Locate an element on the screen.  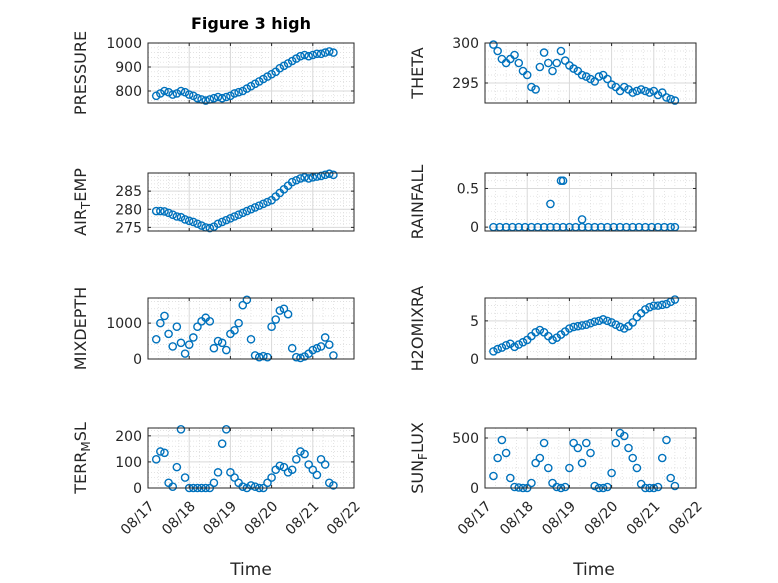
y-tick-label: 280 is located at coordinates (128, 210).